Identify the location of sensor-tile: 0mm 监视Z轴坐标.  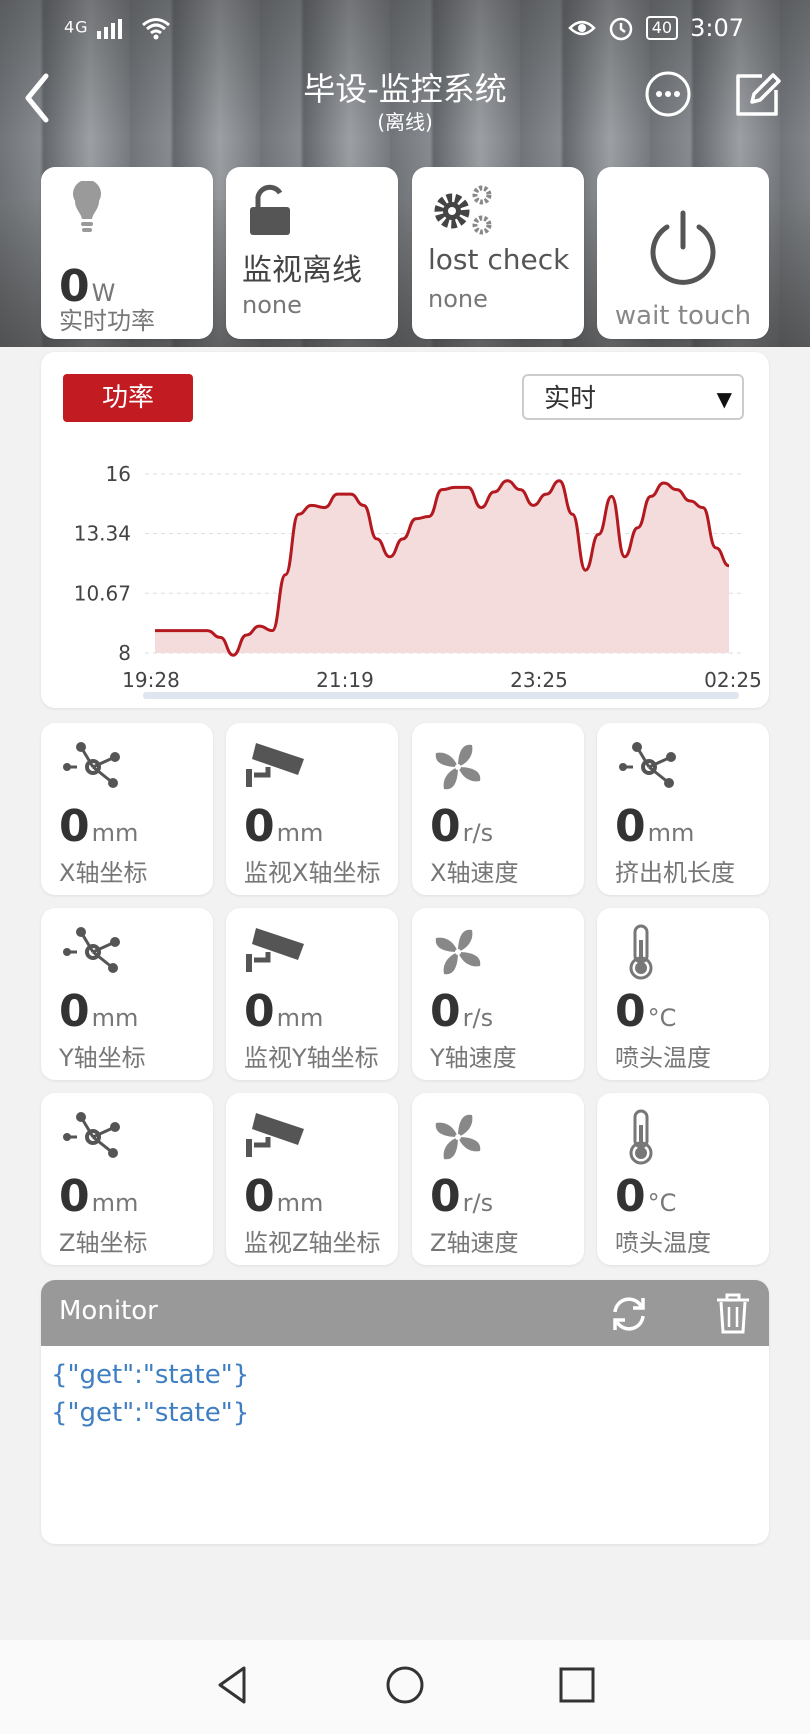
(312, 1179).